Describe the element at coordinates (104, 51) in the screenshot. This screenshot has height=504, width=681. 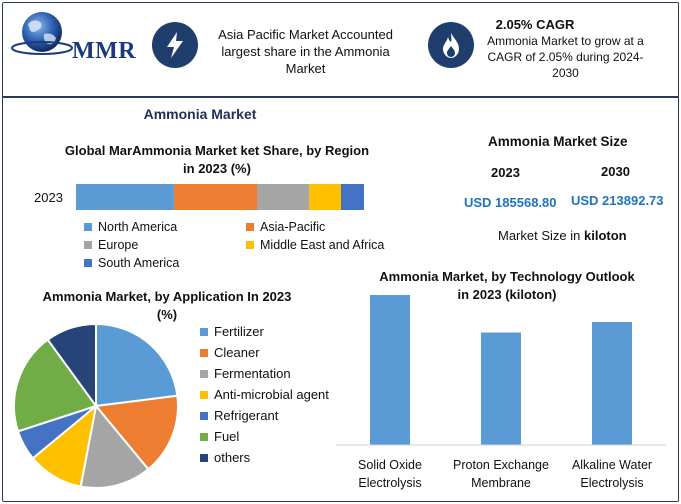
I see `brand-name: MMR` at that location.